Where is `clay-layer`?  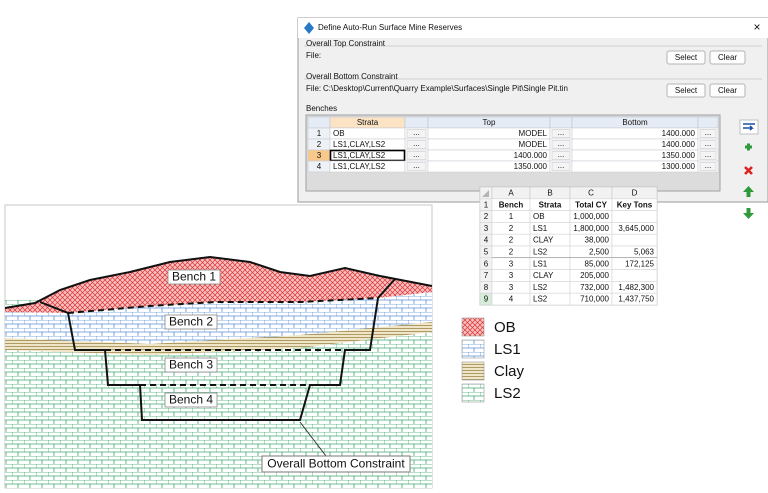
clay-layer is located at coordinates (218, 338).